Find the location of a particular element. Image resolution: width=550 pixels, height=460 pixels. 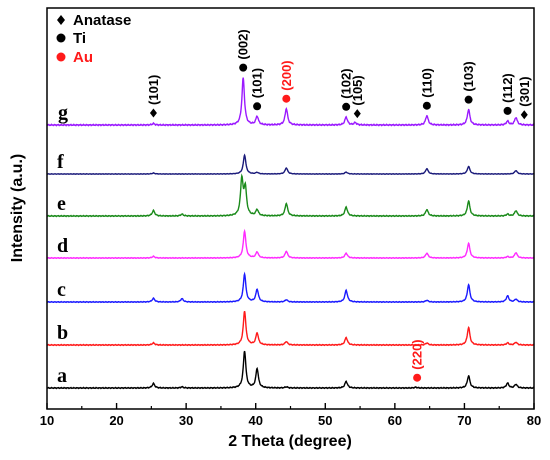

x-tick-label-10: 10 is located at coordinates (47, 420).